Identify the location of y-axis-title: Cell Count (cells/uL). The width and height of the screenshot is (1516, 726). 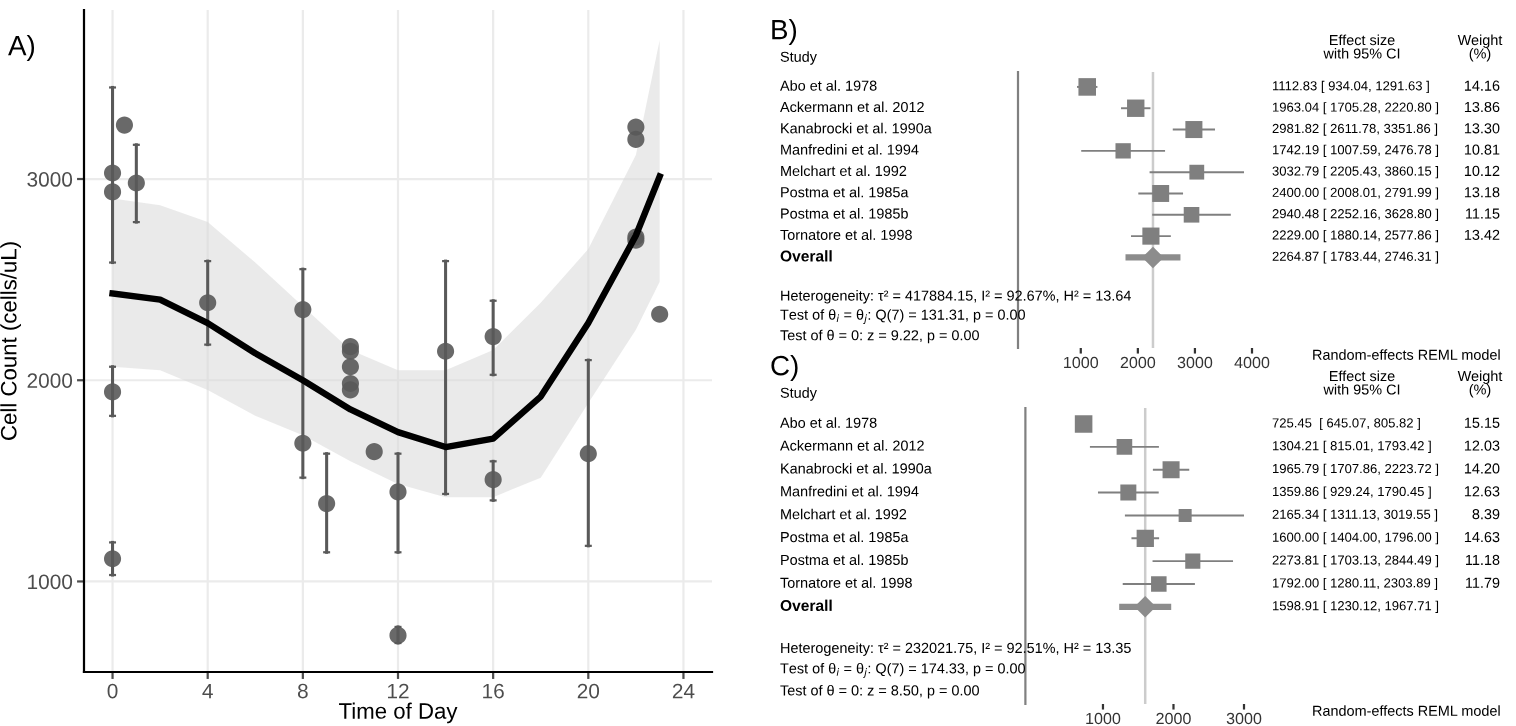
(10, 341).